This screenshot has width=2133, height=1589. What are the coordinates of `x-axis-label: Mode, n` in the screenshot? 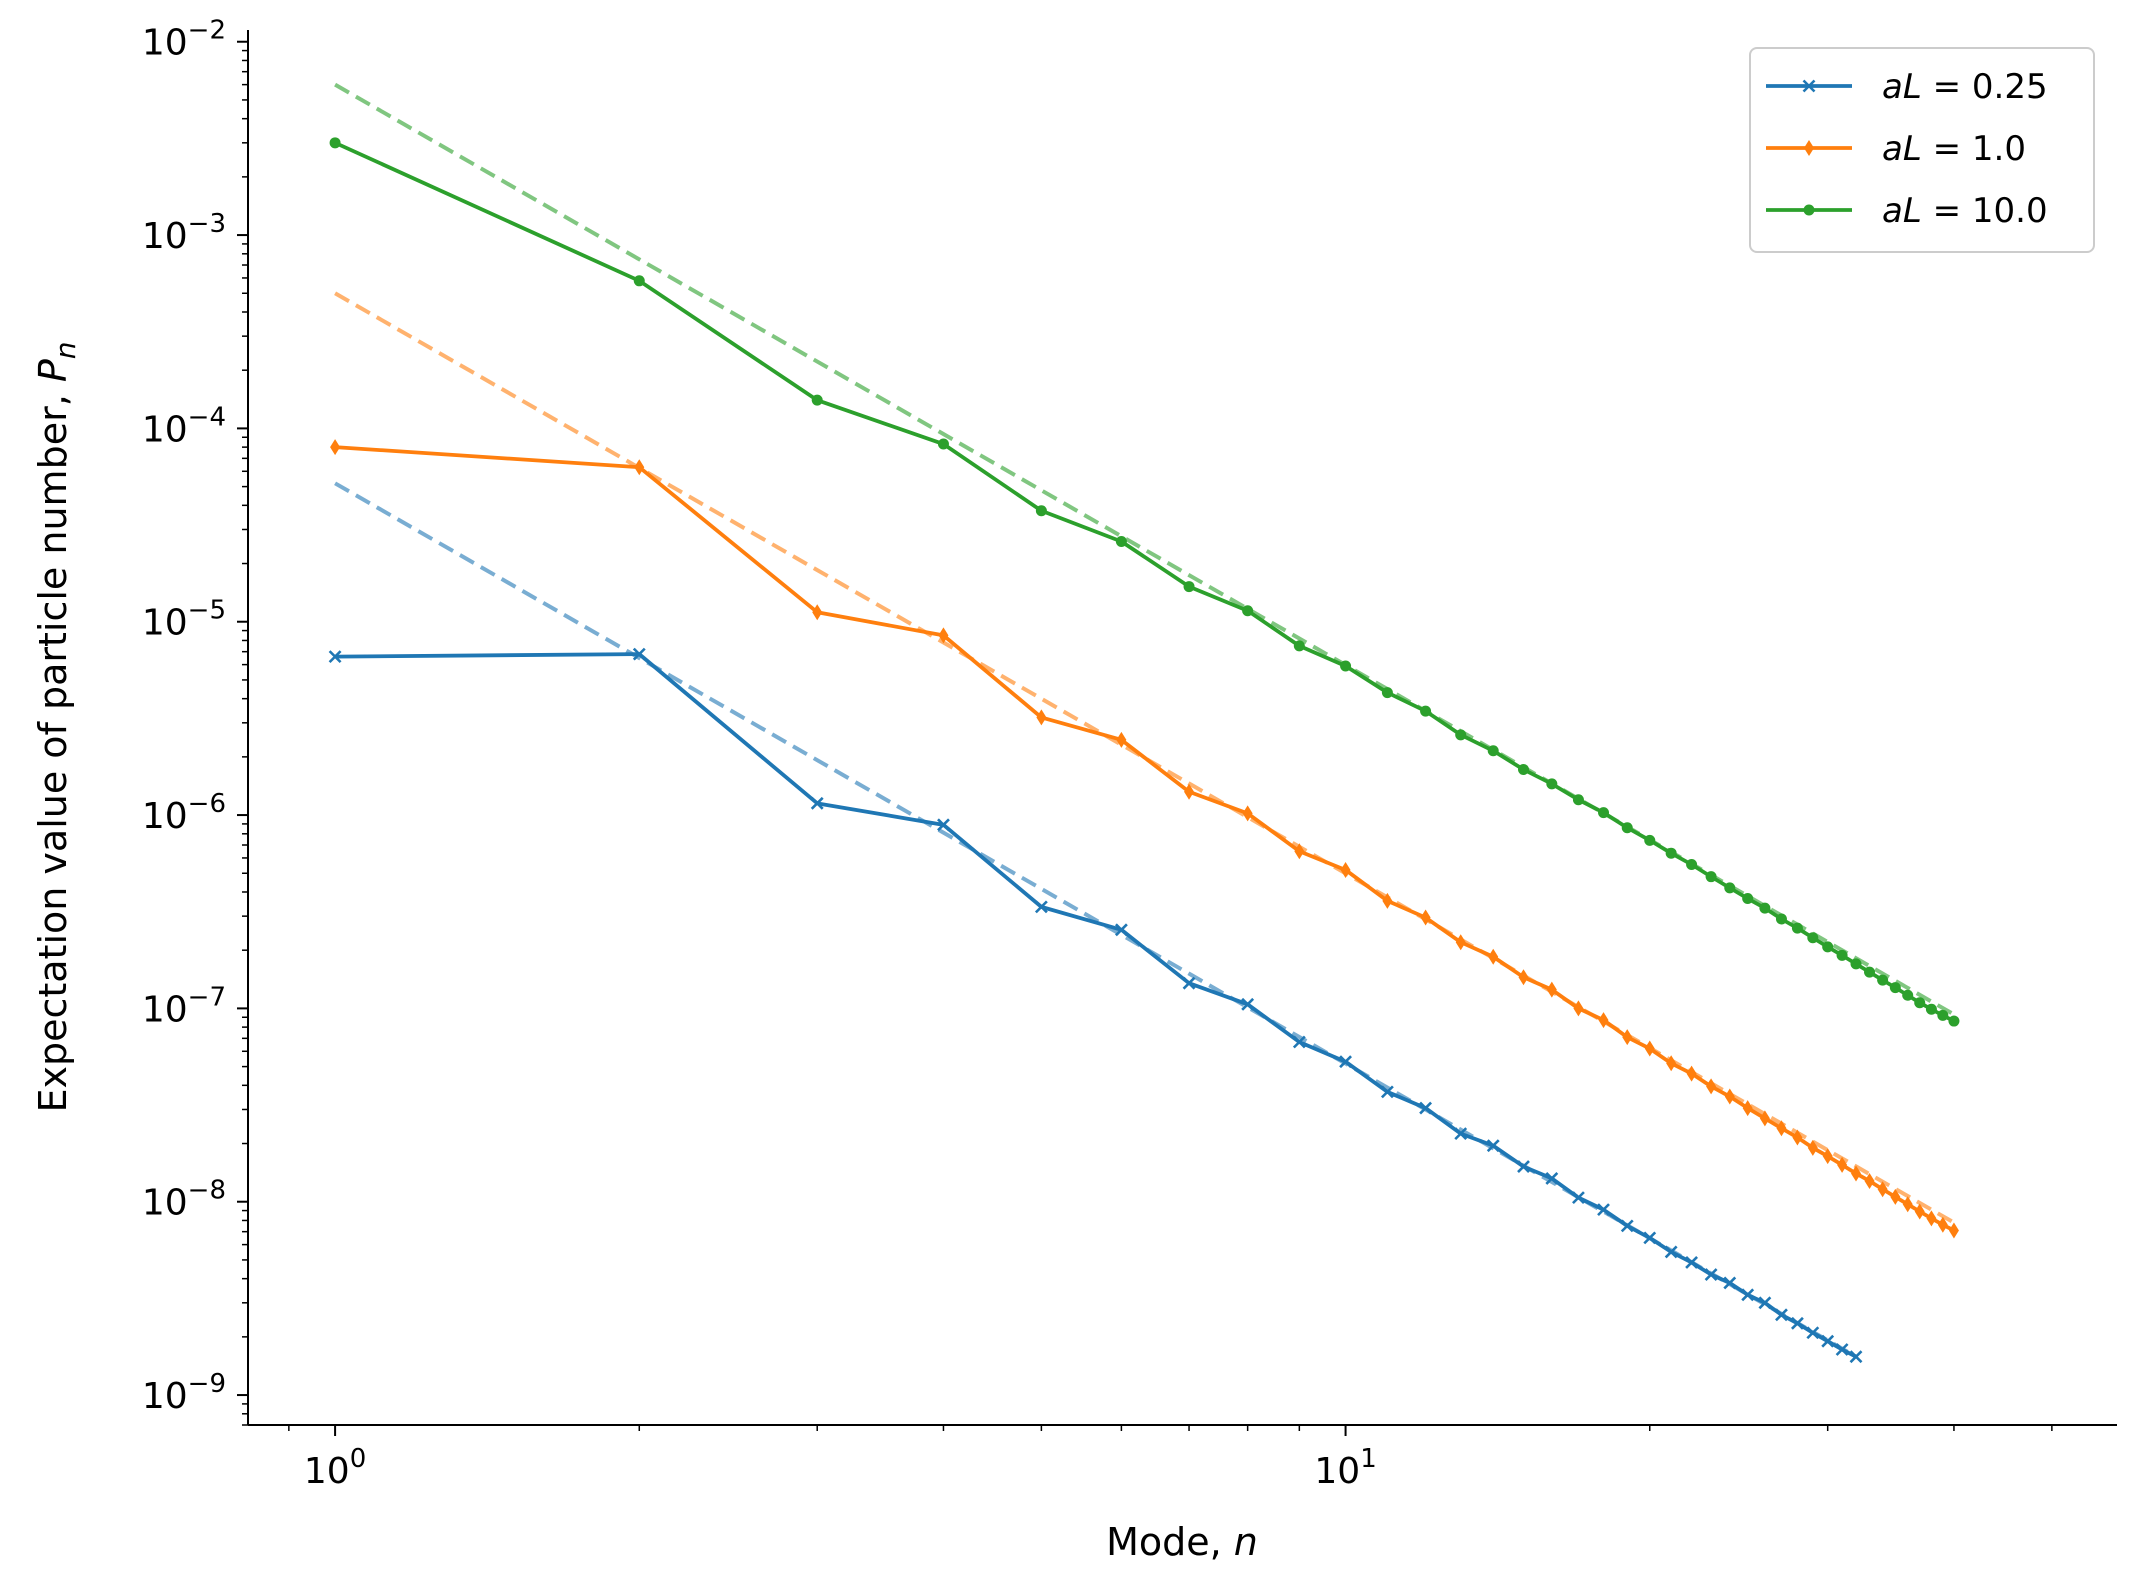 It's located at (1182, 1542).